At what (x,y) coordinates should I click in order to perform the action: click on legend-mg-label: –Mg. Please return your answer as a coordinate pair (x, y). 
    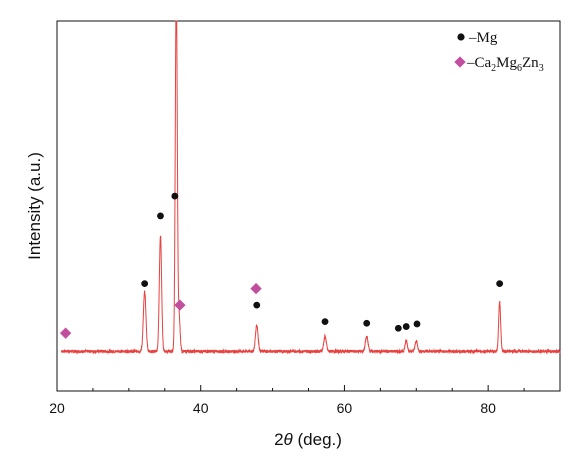
    Looking at the image, I should click on (483, 38).